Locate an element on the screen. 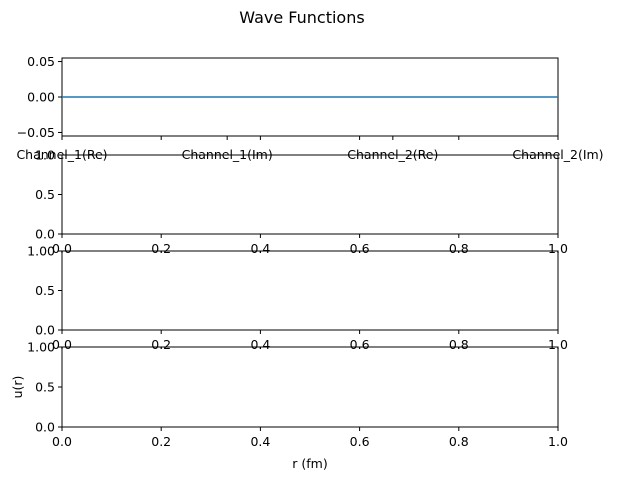 This screenshot has height=480, width=618. figure-title: Wave Functions is located at coordinates (301, 17).